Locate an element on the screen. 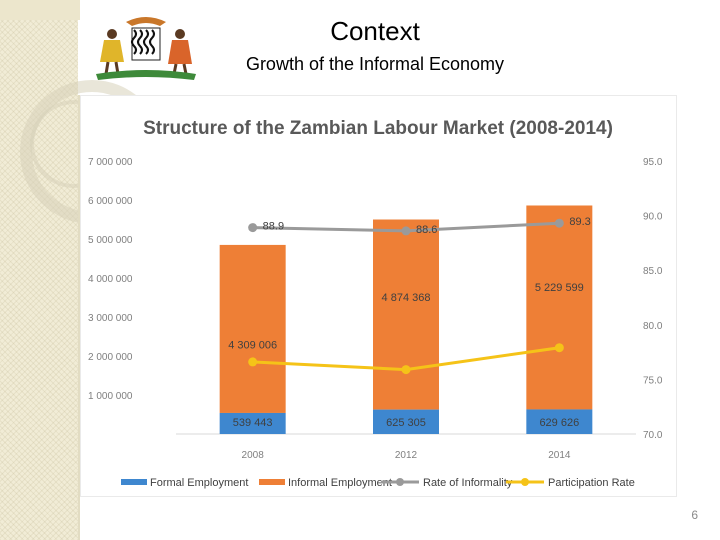  decorative-divider is located at coordinates (79, 317).